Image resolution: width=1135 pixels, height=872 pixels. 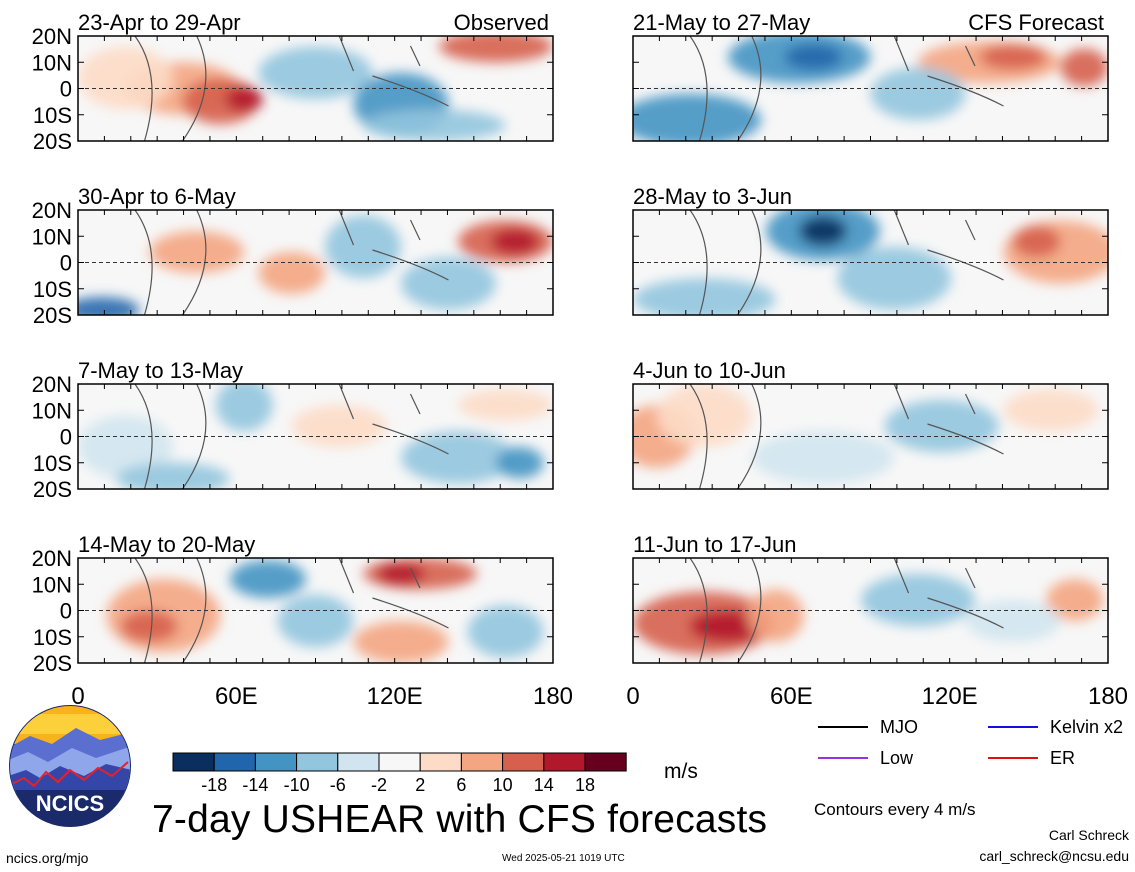 I want to click on panel-title: 30-Apr to 6-May, so click(x=157, y=196).